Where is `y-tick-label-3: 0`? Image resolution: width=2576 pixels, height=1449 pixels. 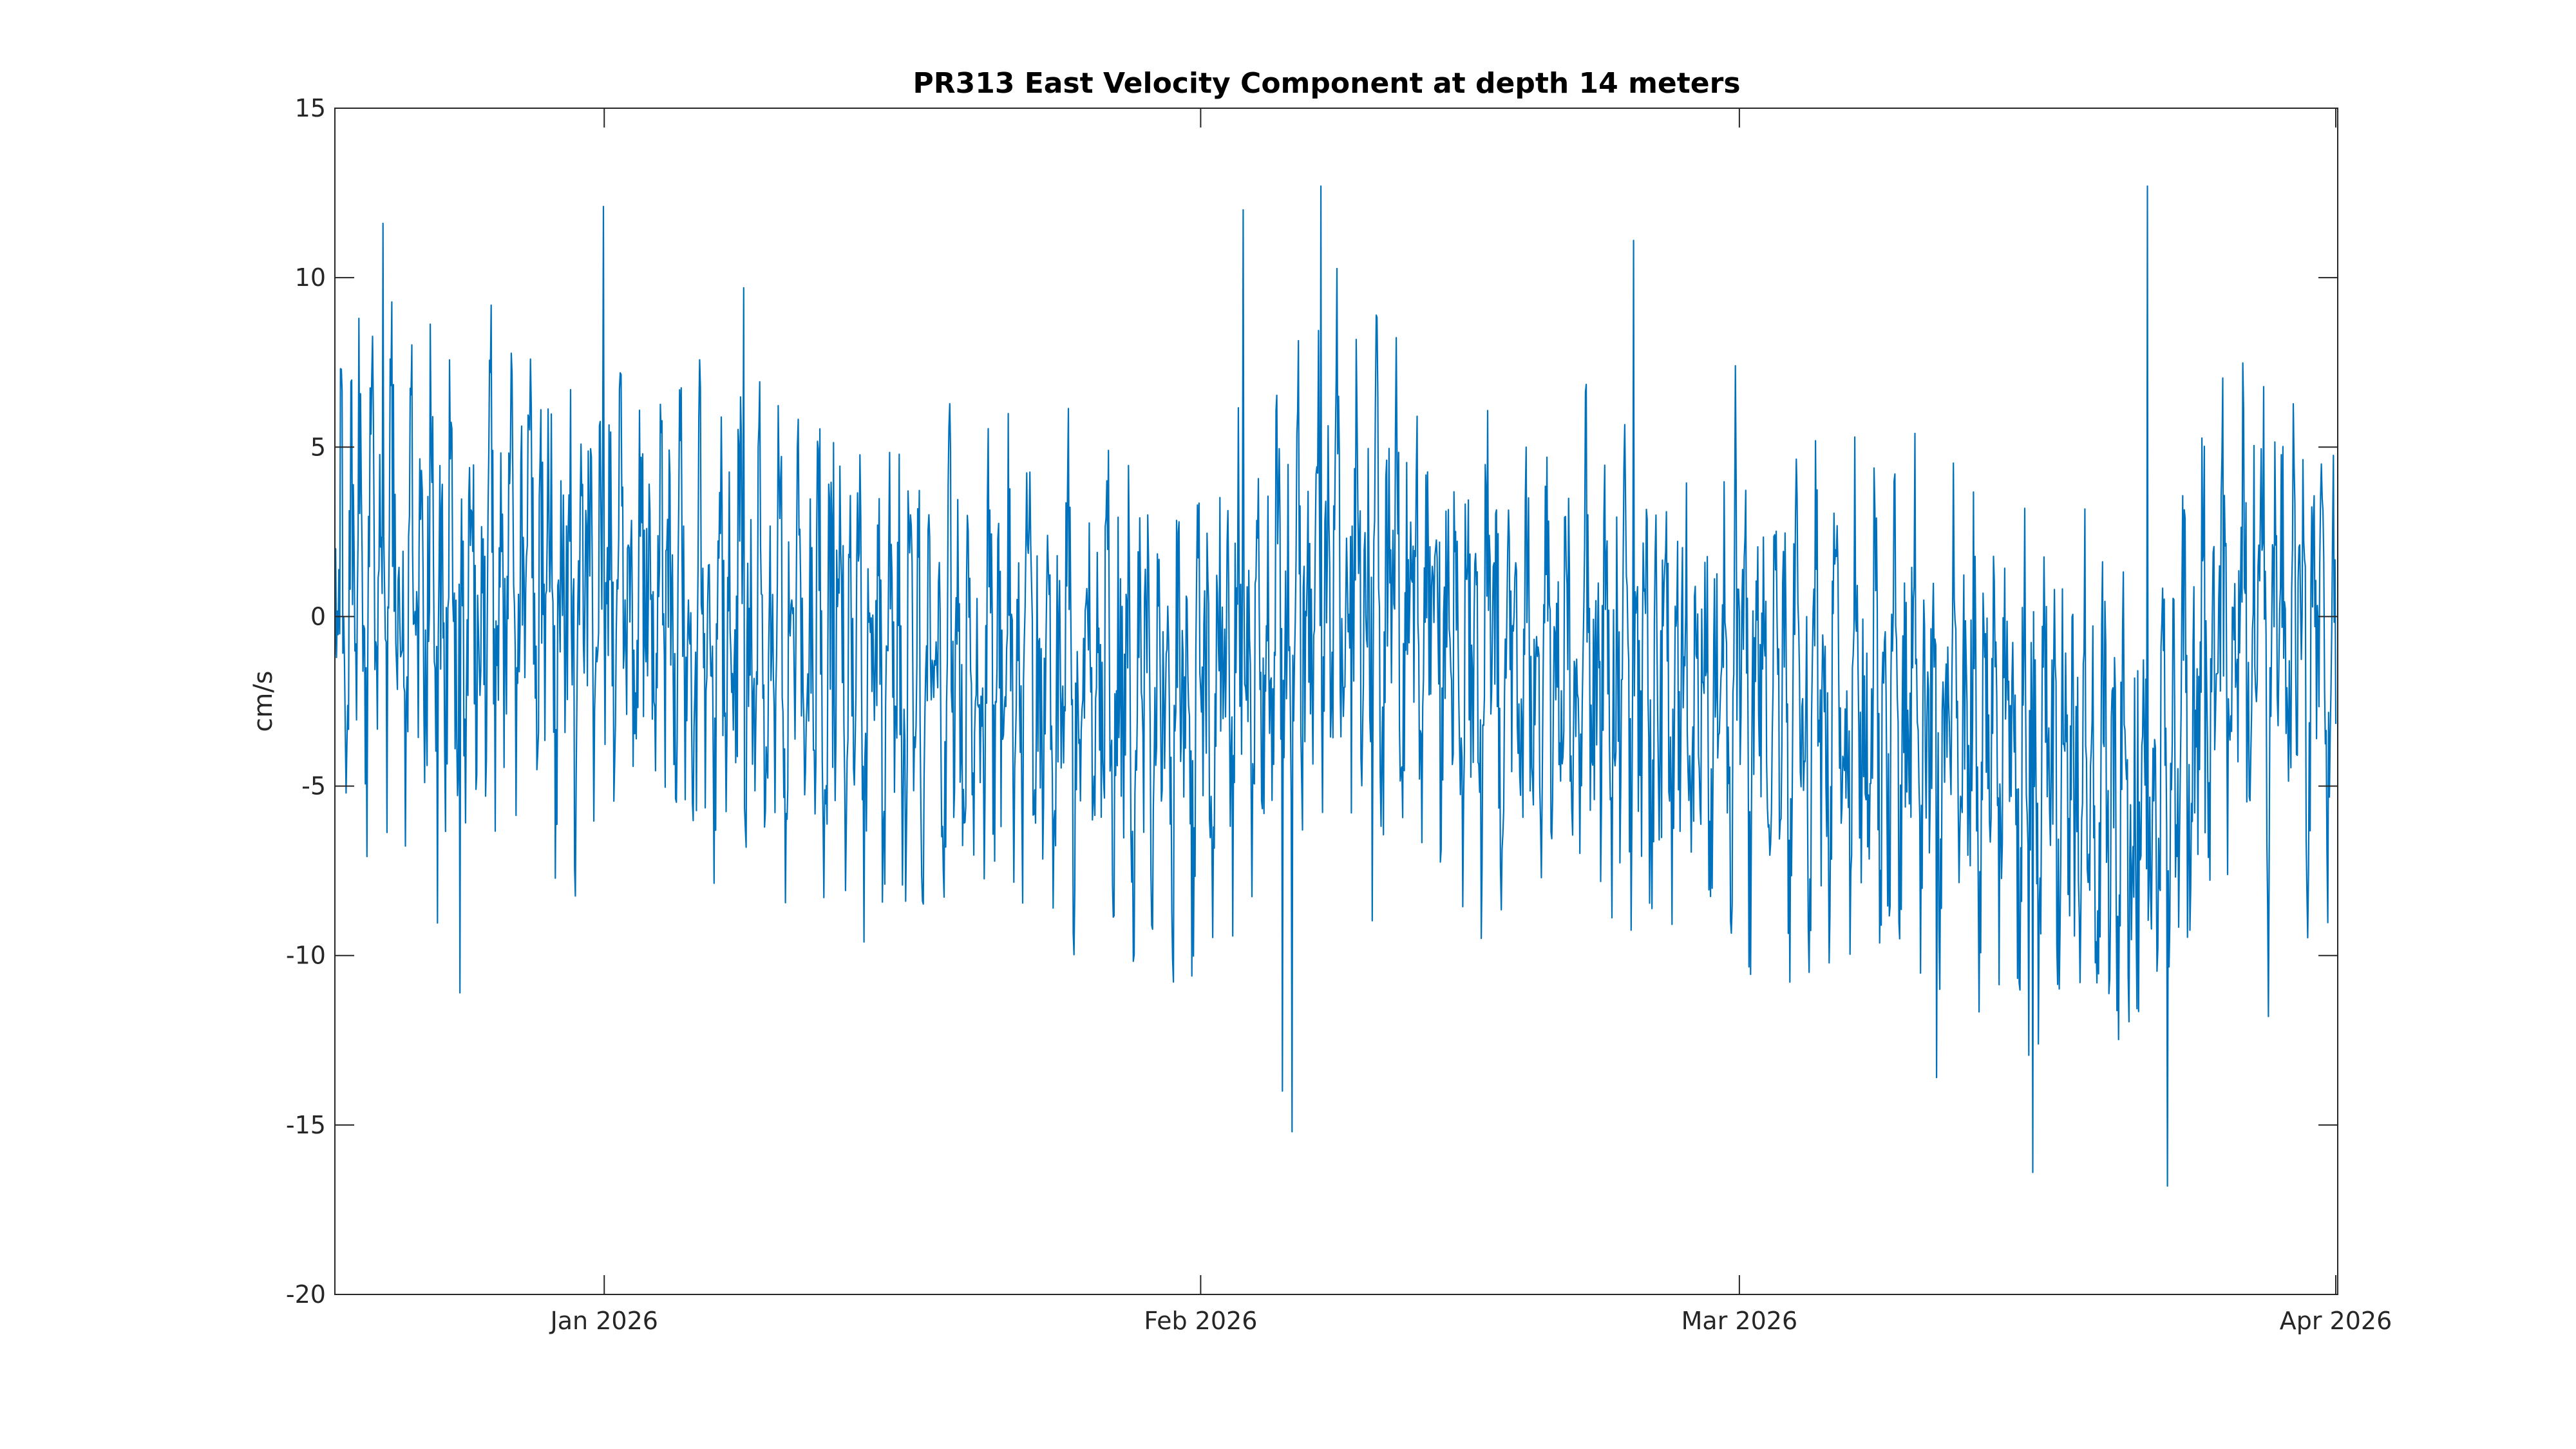
y-tick-label-3: 0 is located at coordinates (318, 616).